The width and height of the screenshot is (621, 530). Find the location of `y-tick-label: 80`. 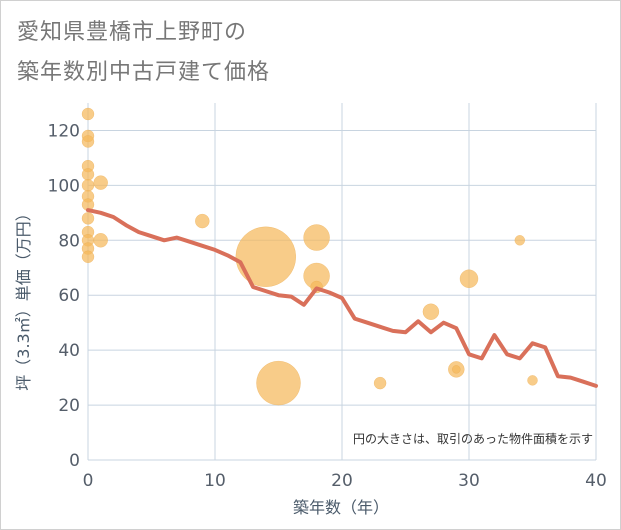

y-tick-label: 80 is located at coordinates (69, 241).